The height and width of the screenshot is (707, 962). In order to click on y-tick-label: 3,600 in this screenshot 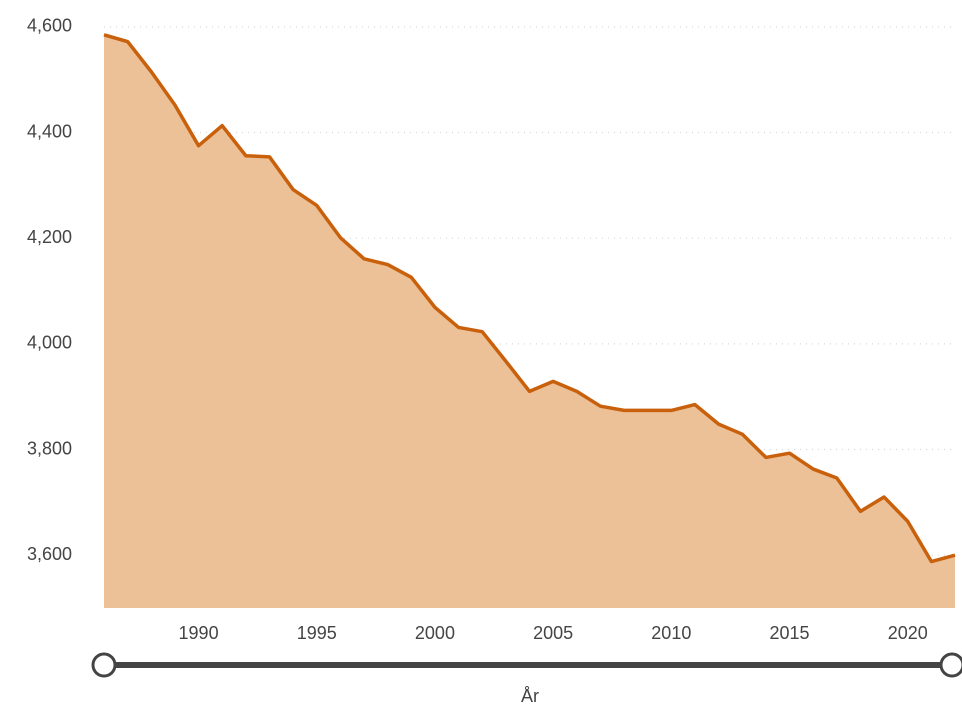, I will do `click(49, 554)`.